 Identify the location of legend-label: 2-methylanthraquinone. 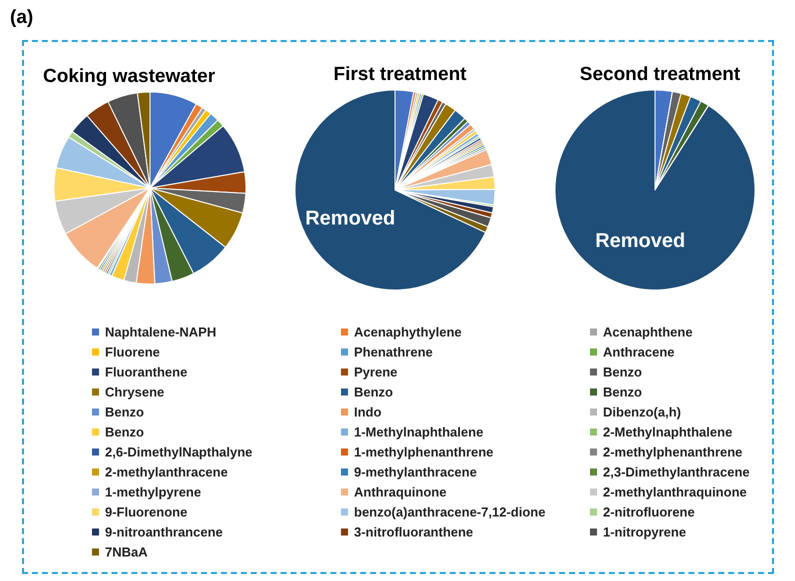
(675, 492).